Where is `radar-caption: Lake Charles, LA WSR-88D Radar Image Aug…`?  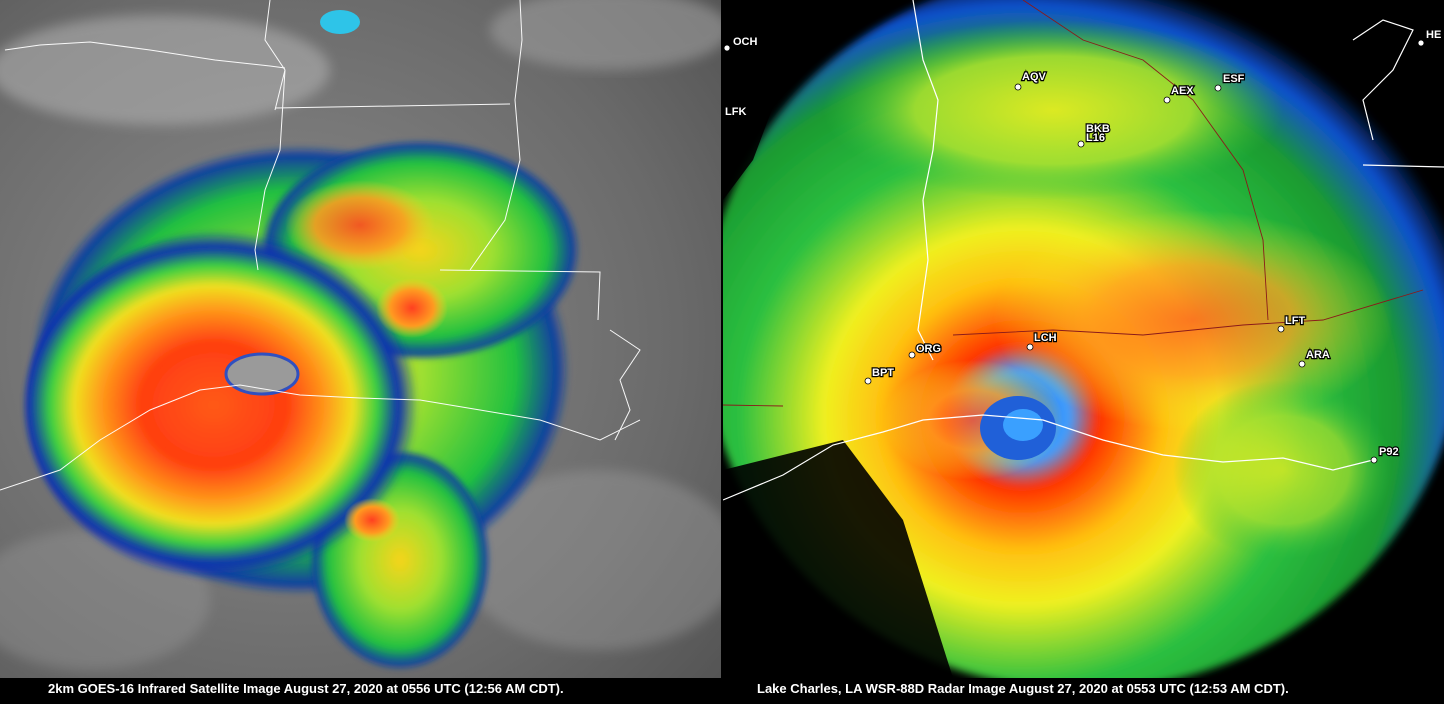
radar-caption: Lake Charles, LA WSR-88D Radar Image Aug… is located at coordinates (1023, 688).